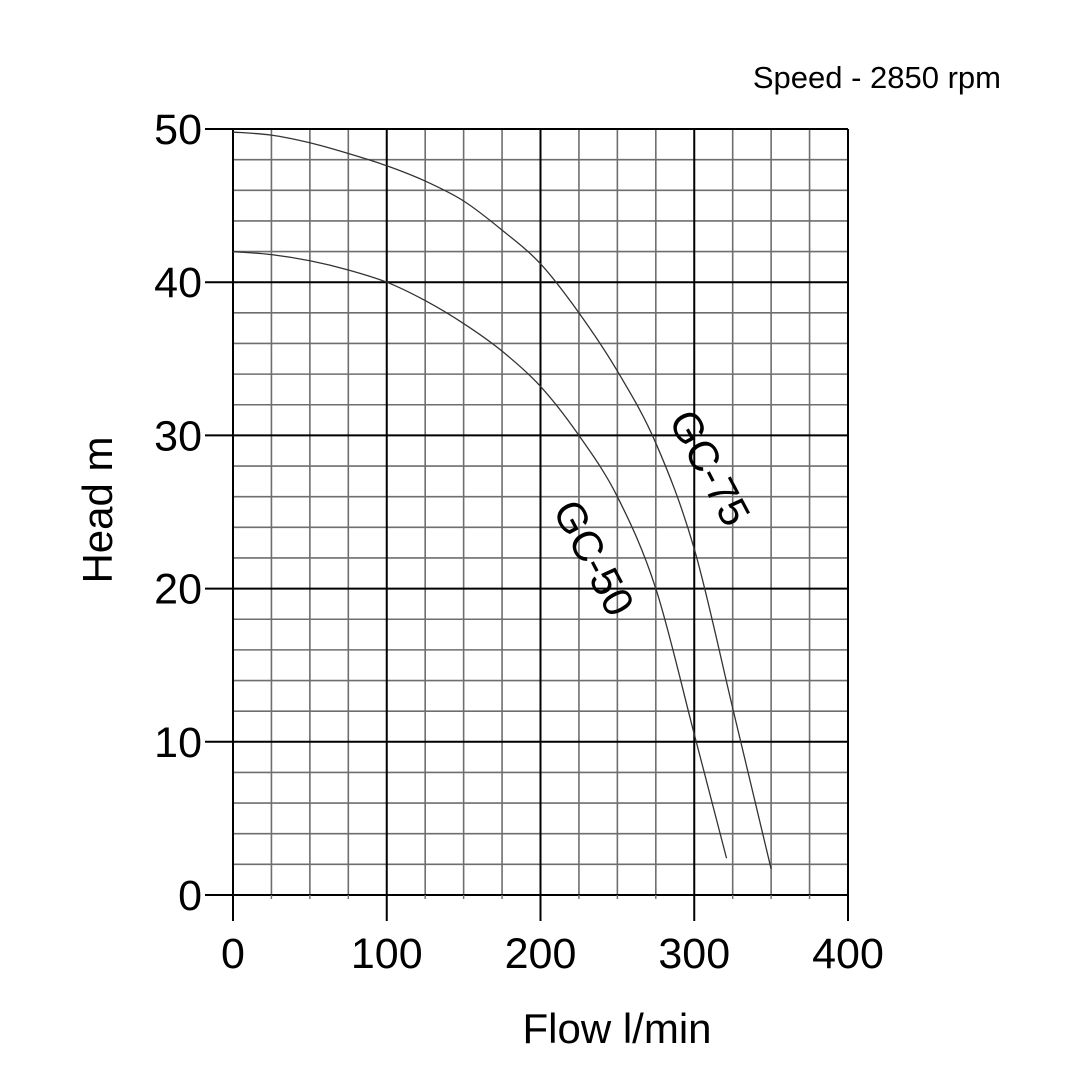  I want to click on speed-subtitle: Speed - 2850 rpm, so click(876, 77).